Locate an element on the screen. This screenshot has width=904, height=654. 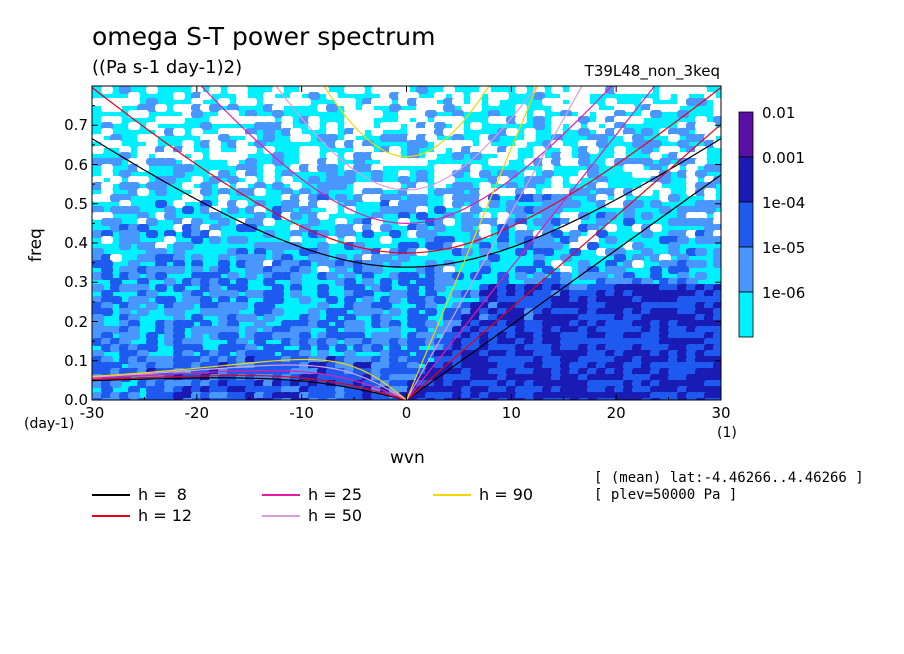
y-tick-label: 0.2 is located at coordinates (76, 321).